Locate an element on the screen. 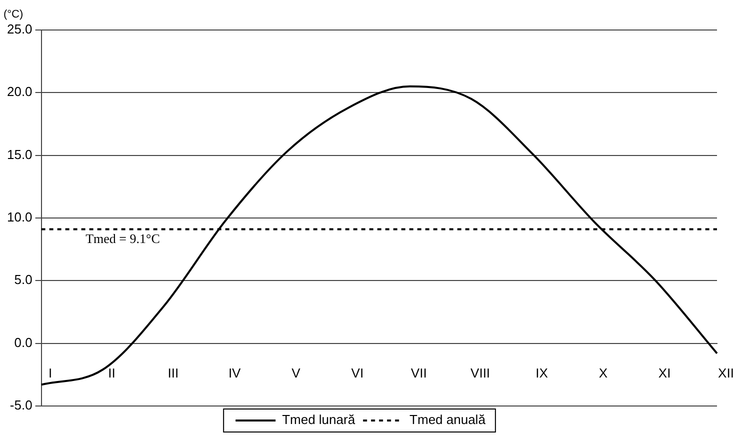 The width and height of the screenshot is (743, 441). x-tick-label: VIII is located at coordinates (480, 373).